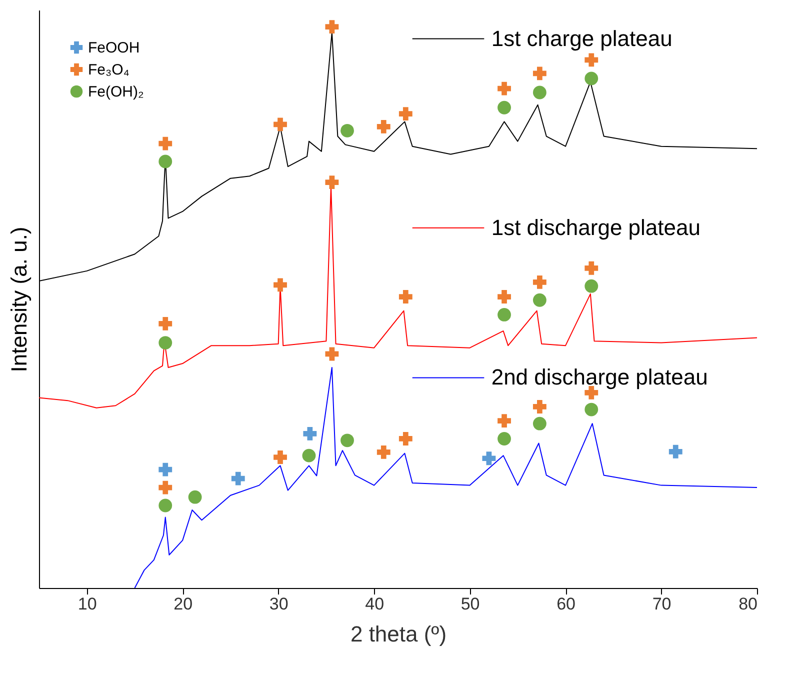 The height and width of the screenshot is (679, 798). Describe the element at coordinates (19, 299) in the screenshot. I see `y-axis-title: Intensity (a. u.)` at that location.